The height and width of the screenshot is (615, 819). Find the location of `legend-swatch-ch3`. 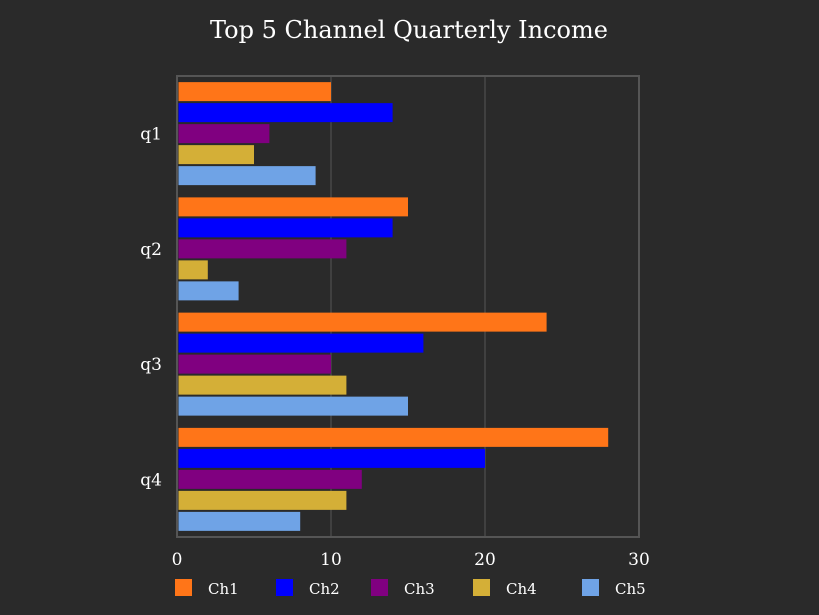

legend-swatch-ch3 is located at coordinates (379, 587).